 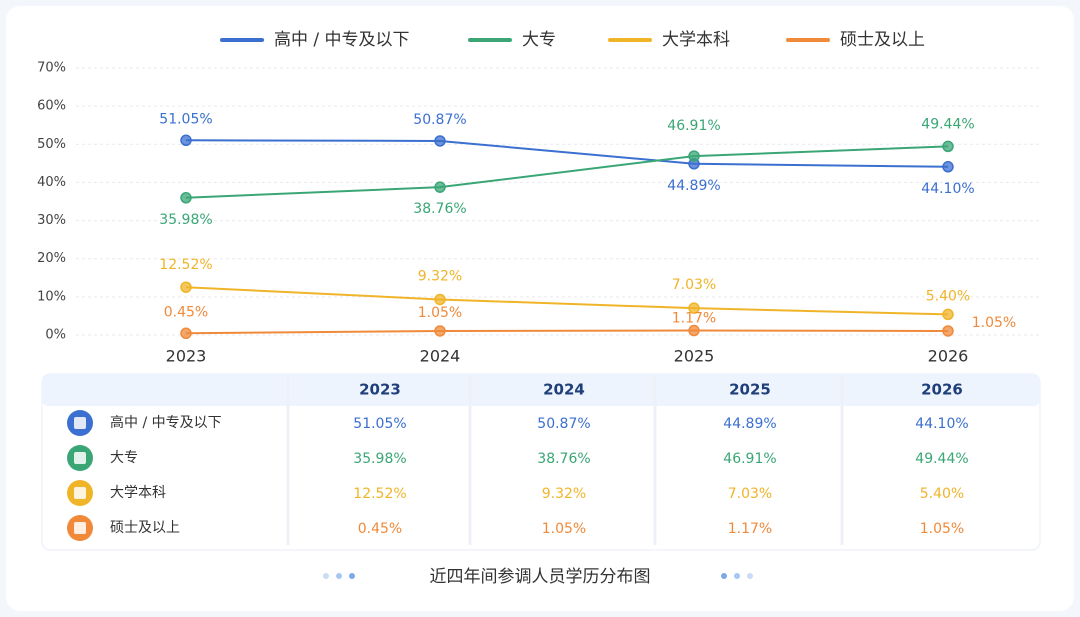 I want to click on data-label: 7.03%, so click(x=694, y=285).